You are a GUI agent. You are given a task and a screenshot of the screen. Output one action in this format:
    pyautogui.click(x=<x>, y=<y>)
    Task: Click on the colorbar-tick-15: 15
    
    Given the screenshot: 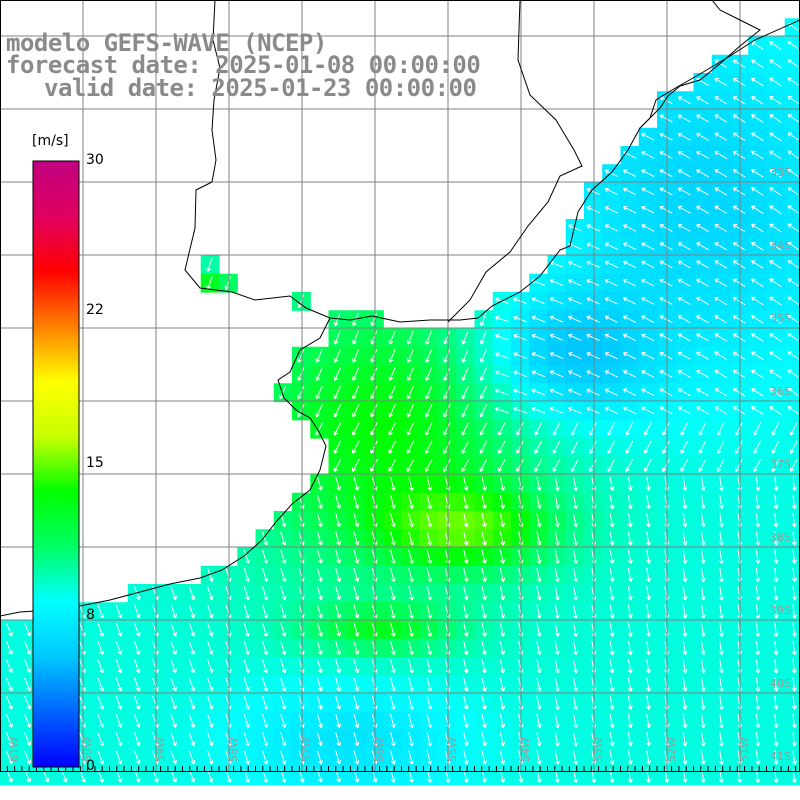 What is the action you would take?
    pyautogui.click(x=95, y=463)
    